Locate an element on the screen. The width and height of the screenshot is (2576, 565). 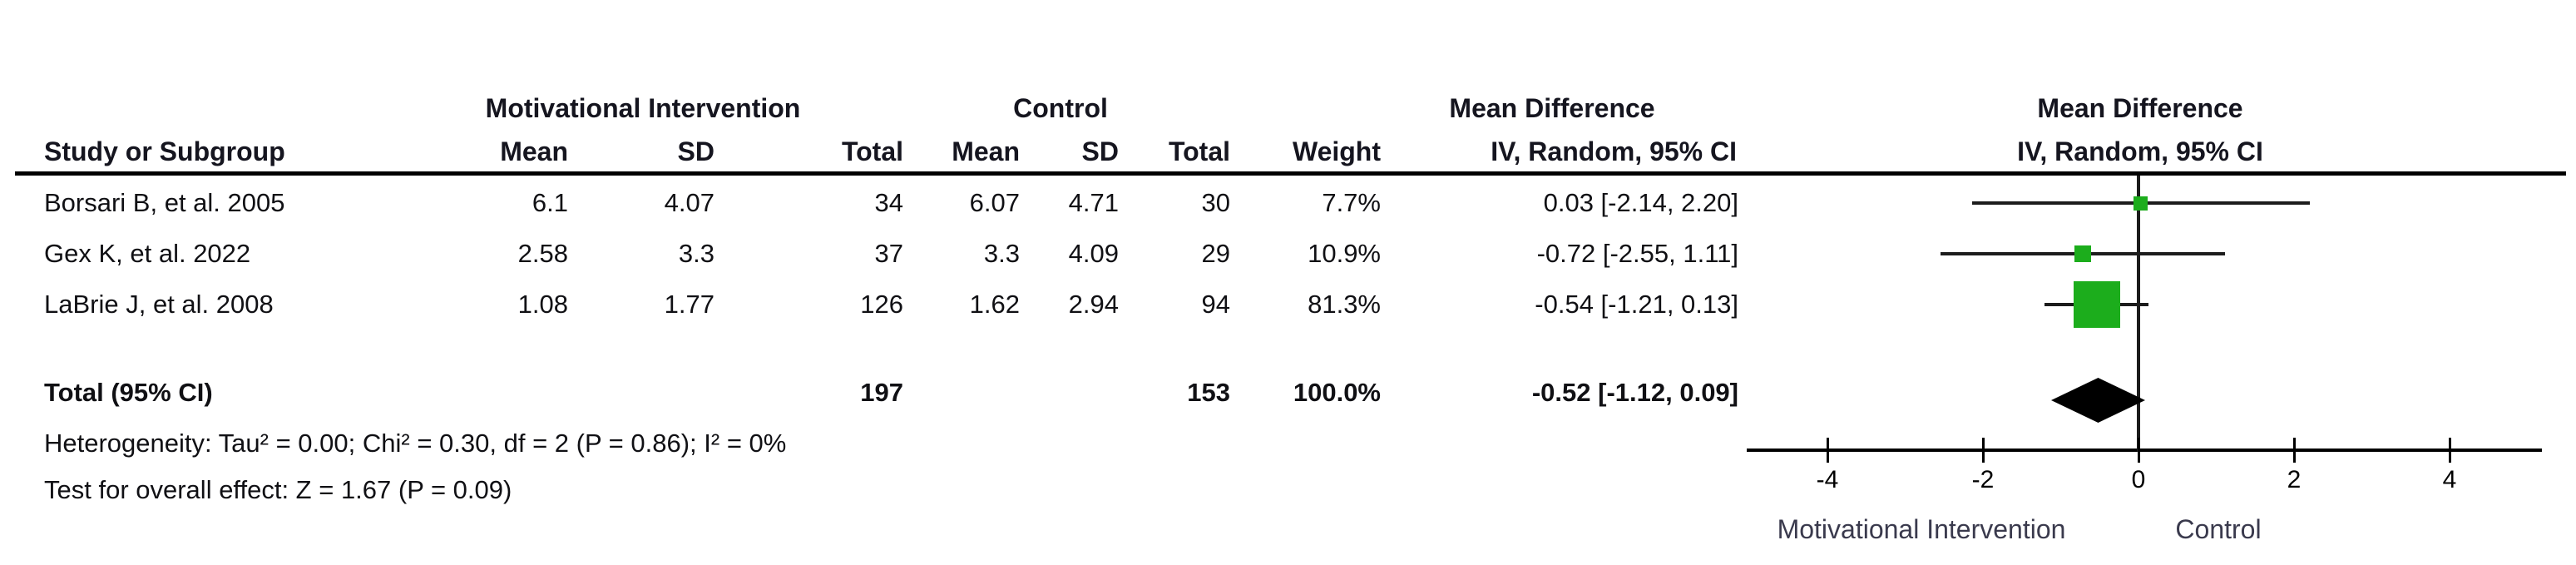
cell-ci: -0.72 [-2.55, 1.11] is located at coordinates (1637, 253).